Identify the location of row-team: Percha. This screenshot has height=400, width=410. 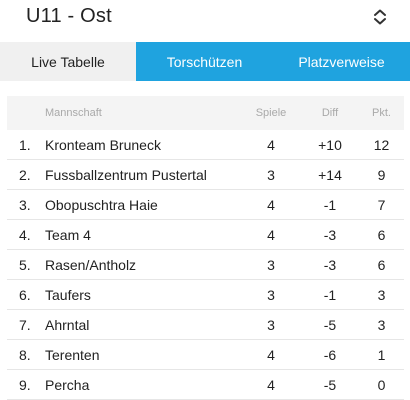
(67, 384).